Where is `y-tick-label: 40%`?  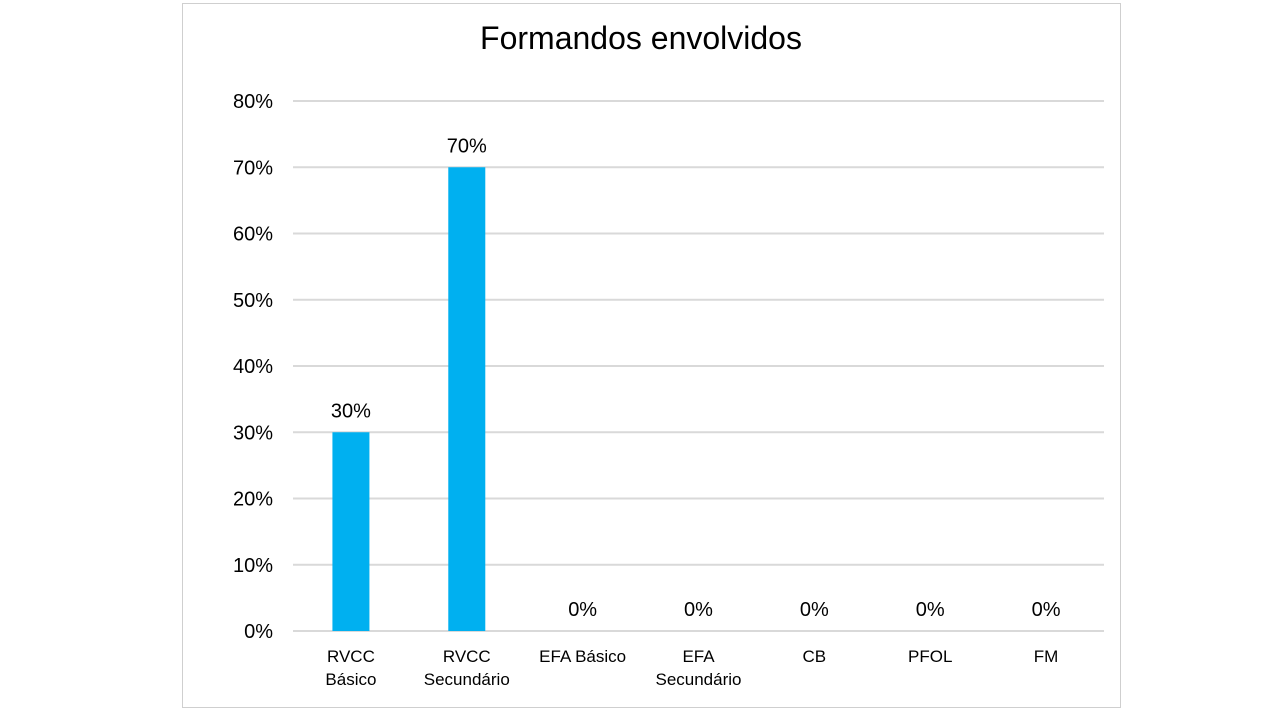 y-tick-label: 40% is located at coordinates (253, 367).